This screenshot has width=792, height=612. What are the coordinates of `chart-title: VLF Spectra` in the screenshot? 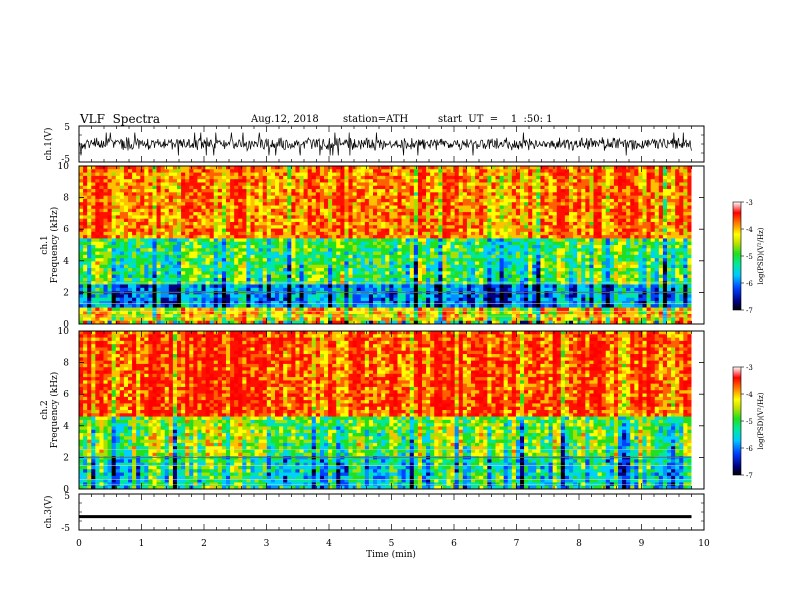 It's located at (120, 119).